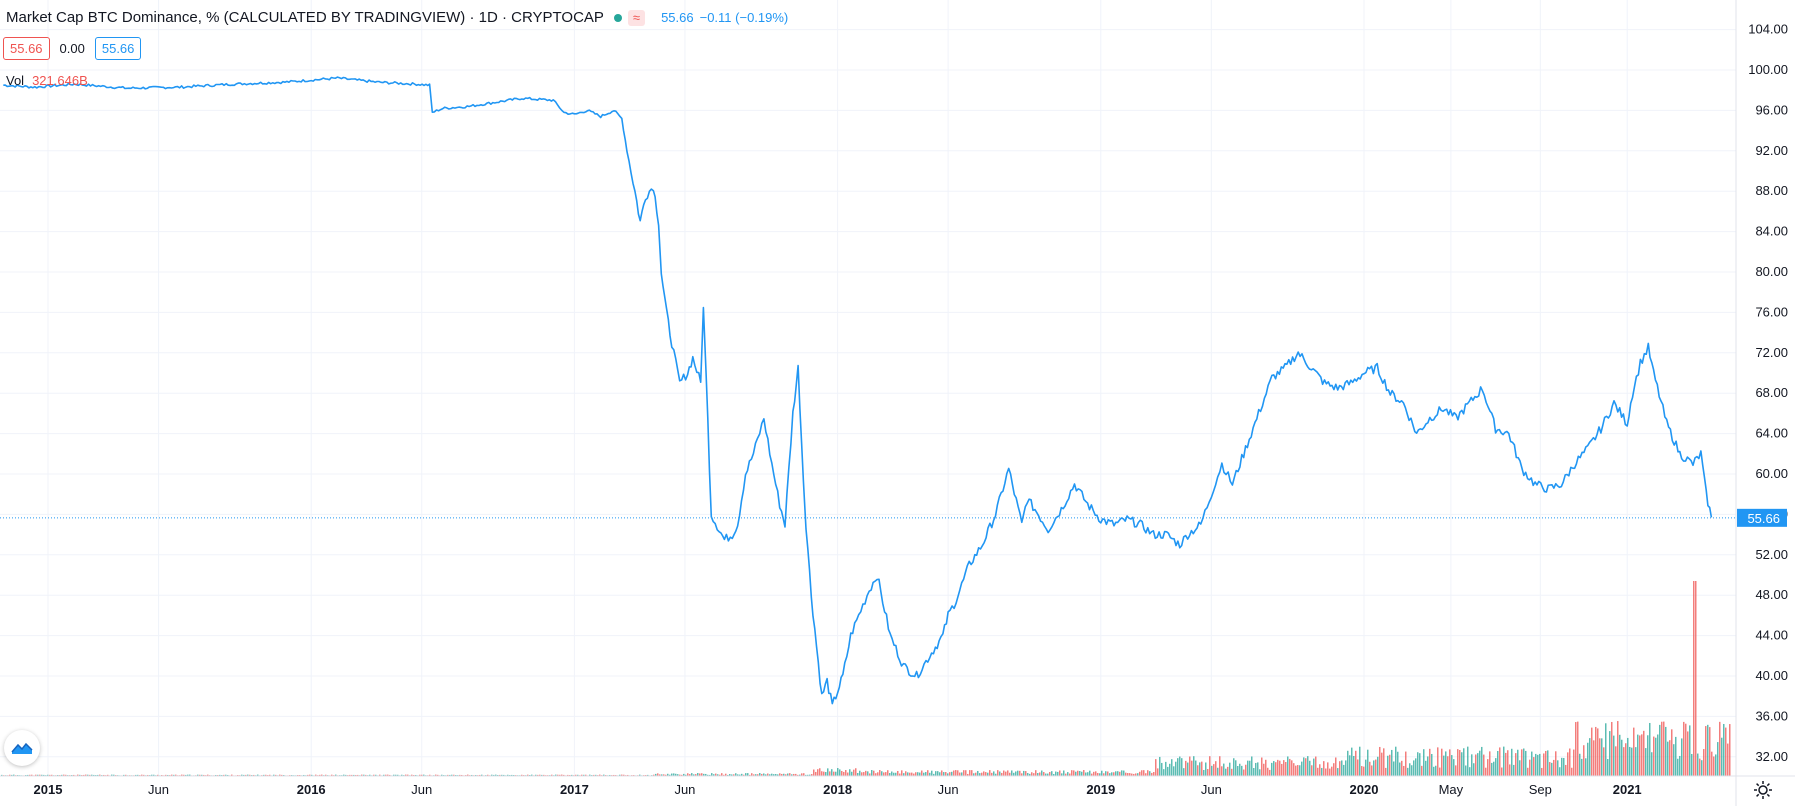 This screenshot has height=806, width=1795. What do you see at coordinates (1763, 790) in the screenshot?
I see `gear-icon` at bounding box center [1763, 790].